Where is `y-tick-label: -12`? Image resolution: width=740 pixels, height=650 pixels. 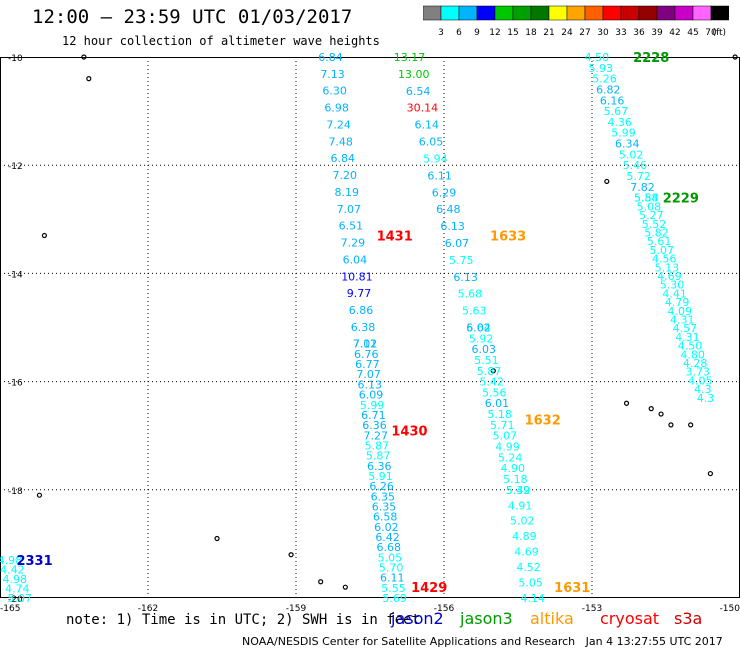 y-tick-label: -12 is located at coordinates (15, 167).